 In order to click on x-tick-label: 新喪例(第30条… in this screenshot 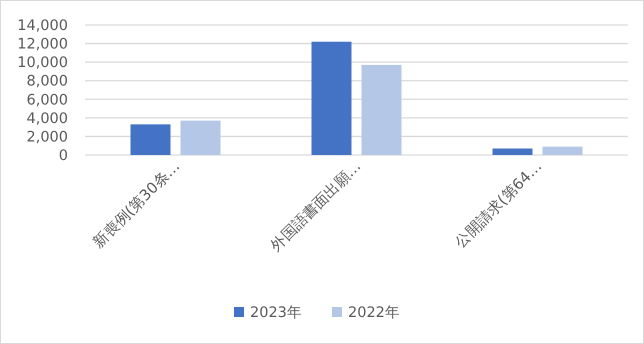, I will do `click(136, 204)`.